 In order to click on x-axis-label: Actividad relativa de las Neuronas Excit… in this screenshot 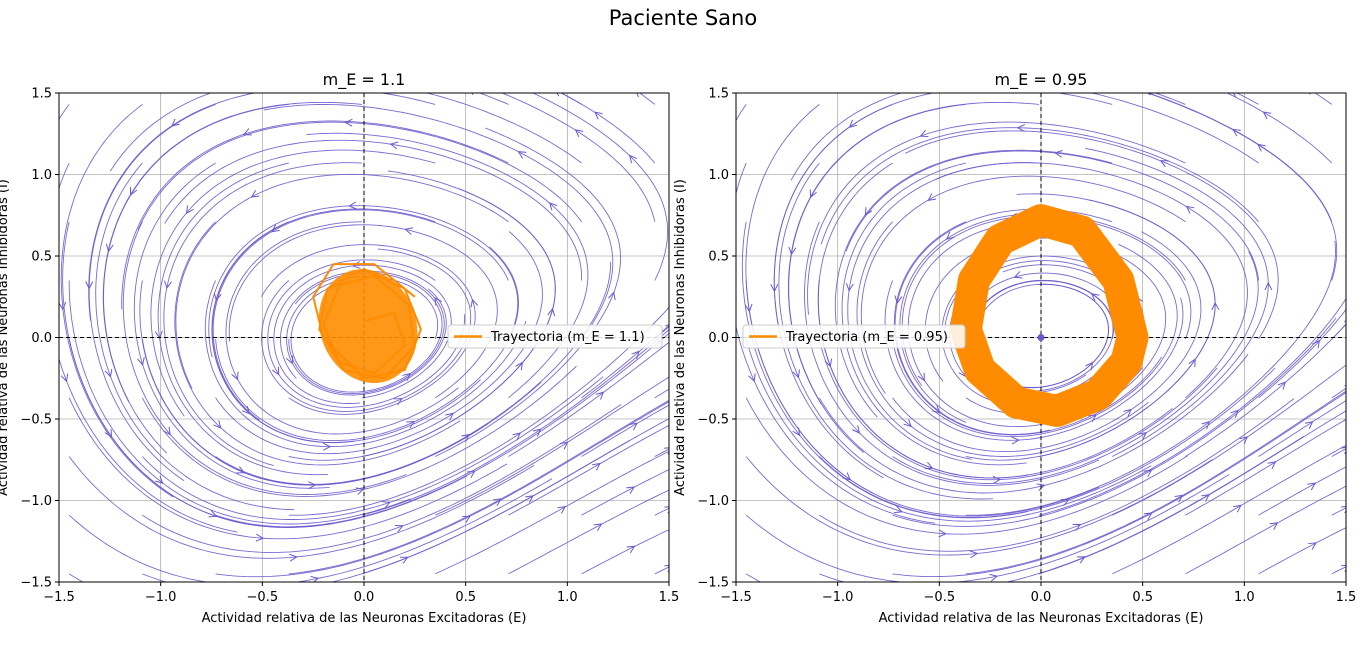, I will do `click(1041, 618)`.